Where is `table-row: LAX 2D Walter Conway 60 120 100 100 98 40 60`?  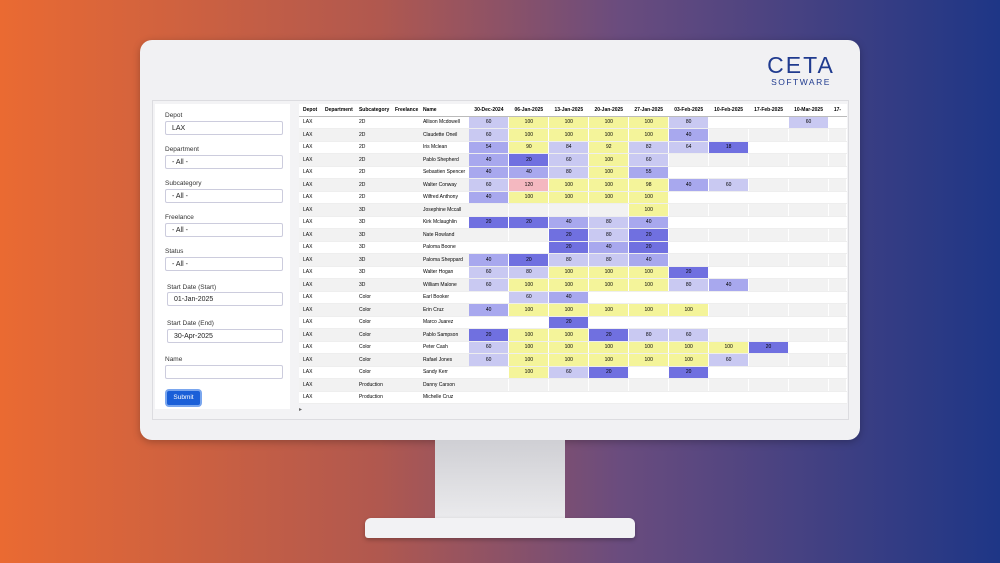
table-row: LAX 2D Walter Conway 60 120 100 100 98 40 60 is located at coordinates (573, 185).